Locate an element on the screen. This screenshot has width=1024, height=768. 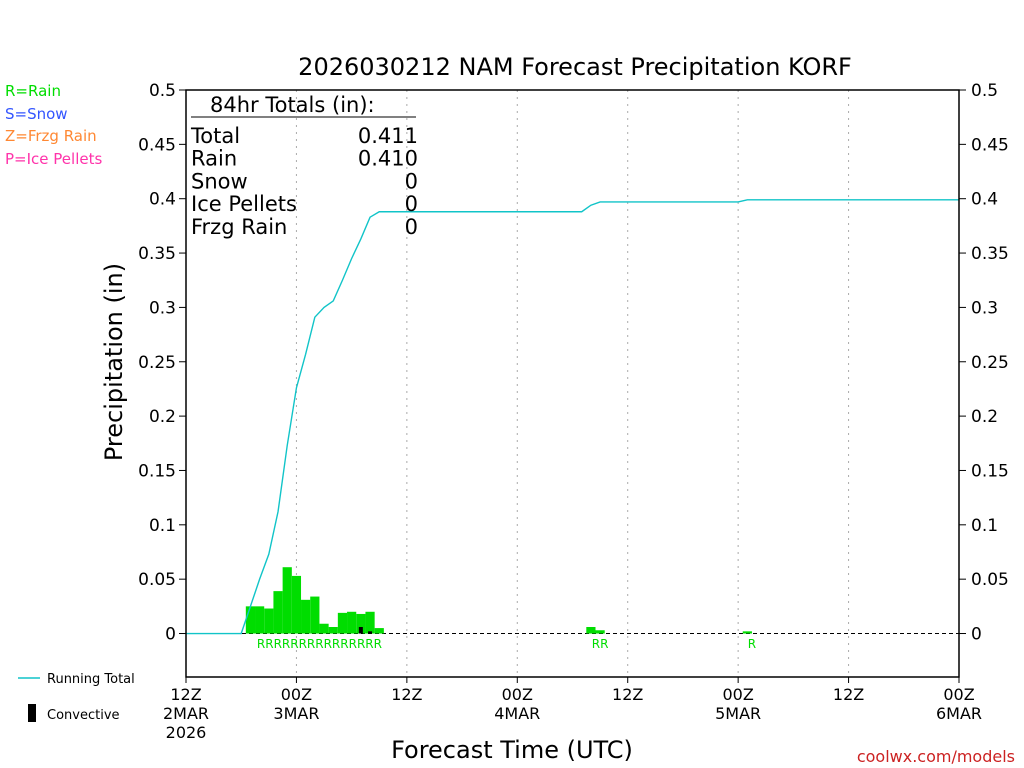
precip-type-markers: RRRRRRRRRRRRRRR RR R is located at coordinates (506, 644).